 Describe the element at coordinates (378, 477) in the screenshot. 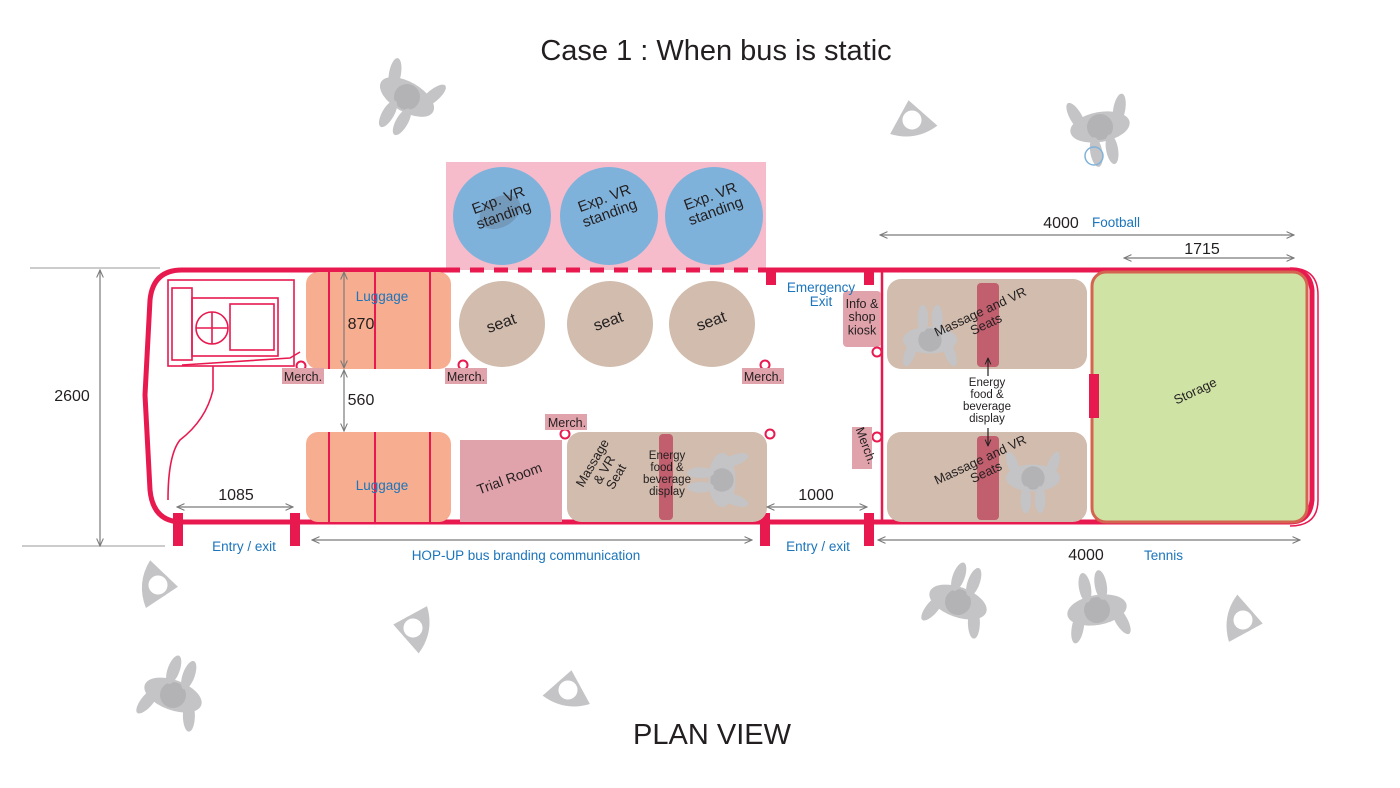

I see `luggage-bottom` at that location.